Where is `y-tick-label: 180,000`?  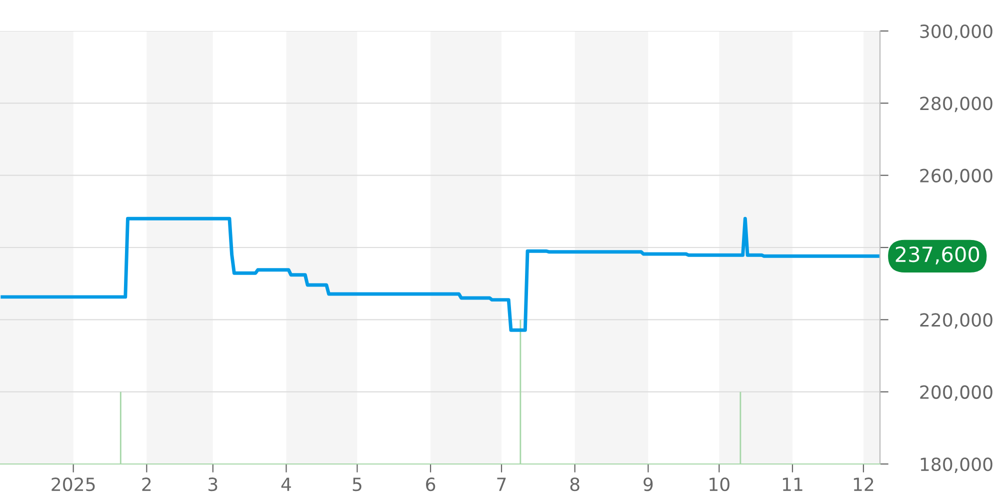
y-tick-label: 180,000 is located at coordinates (956, 465).